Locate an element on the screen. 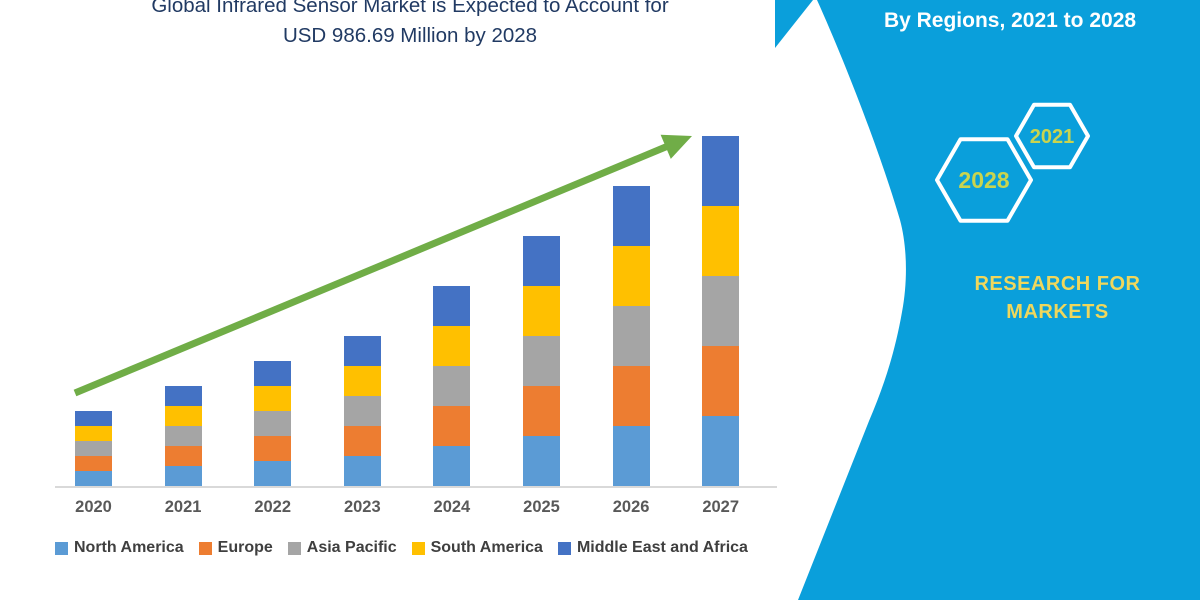  bar-segment-2020-north-america is located at coordinates (93, 478).